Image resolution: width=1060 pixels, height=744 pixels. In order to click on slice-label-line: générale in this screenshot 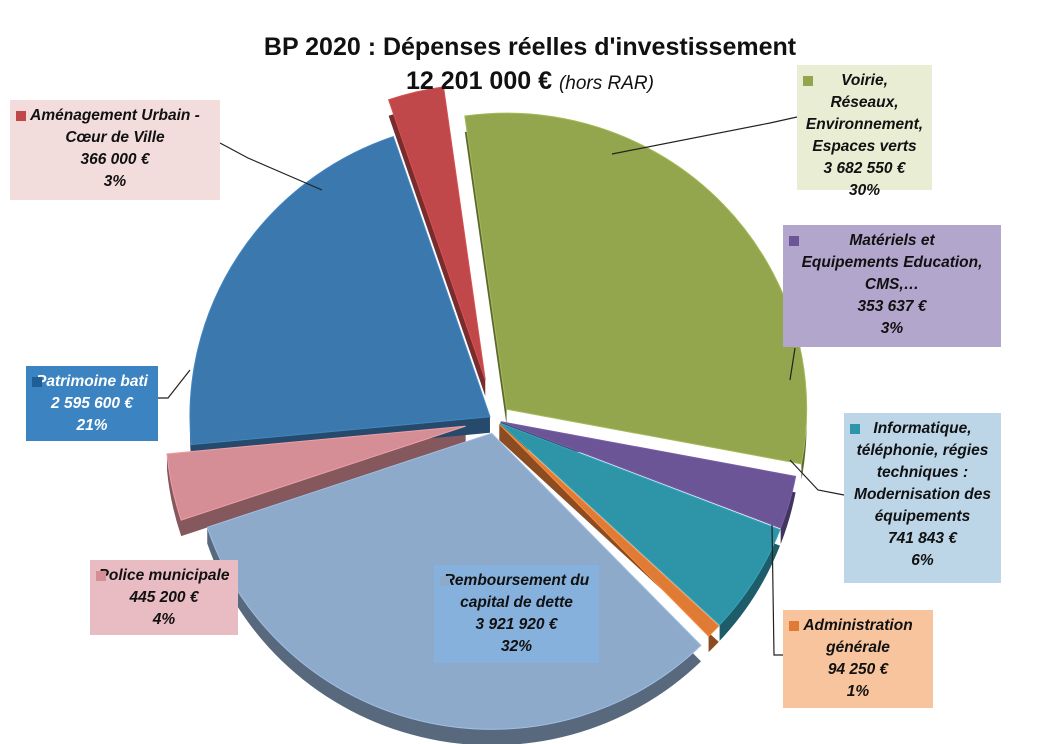, I will do `click(858, 647)`.